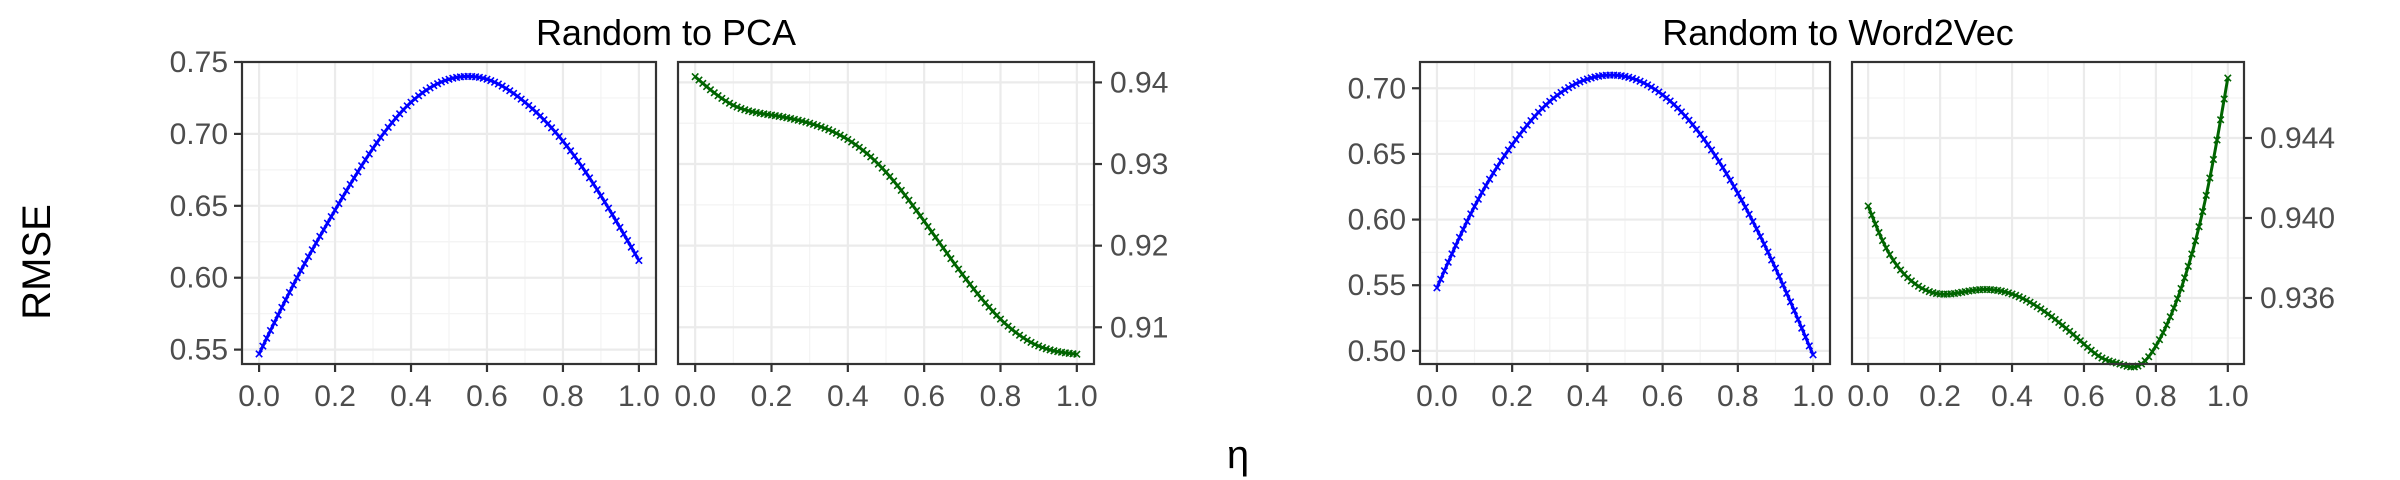 The height and width of the screenshot is (480, 2400). What do you see at coordinates (1001, 396) in the screenshot?
I see `x-tick-label: 0.8` at bounding box center [1001, 396].